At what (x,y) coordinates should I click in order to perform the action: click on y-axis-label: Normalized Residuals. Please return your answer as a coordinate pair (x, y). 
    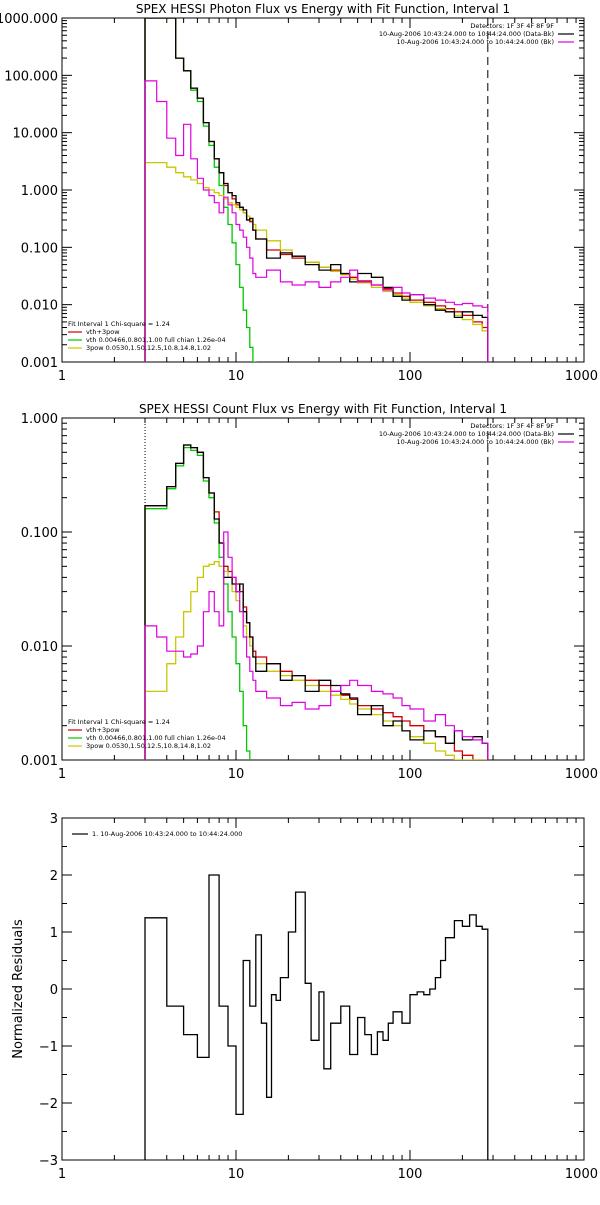
    Looking at the image, I should click on (18, 989).